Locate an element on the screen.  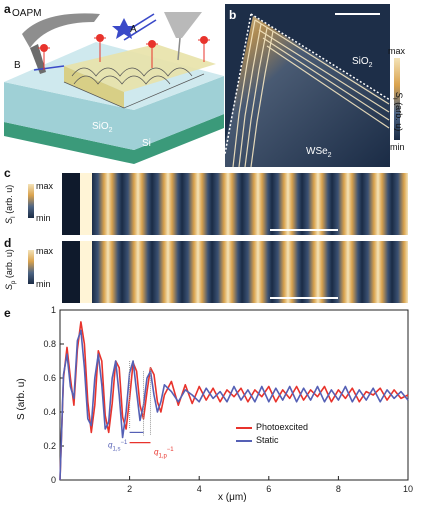
b-wse2-sub: 2 is located at coordinates (329, 155).